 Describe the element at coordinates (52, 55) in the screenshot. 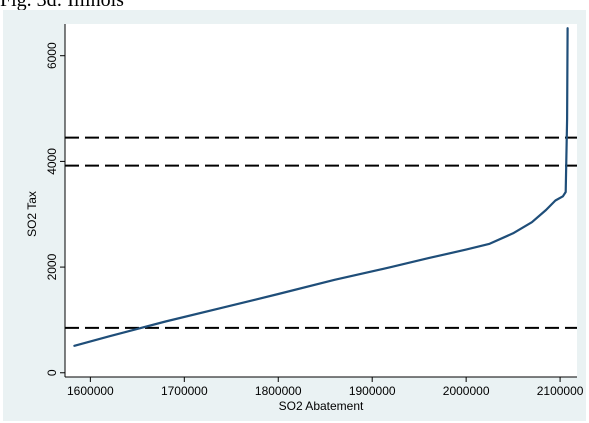

I see `y-tick-label: 6000` at that location.